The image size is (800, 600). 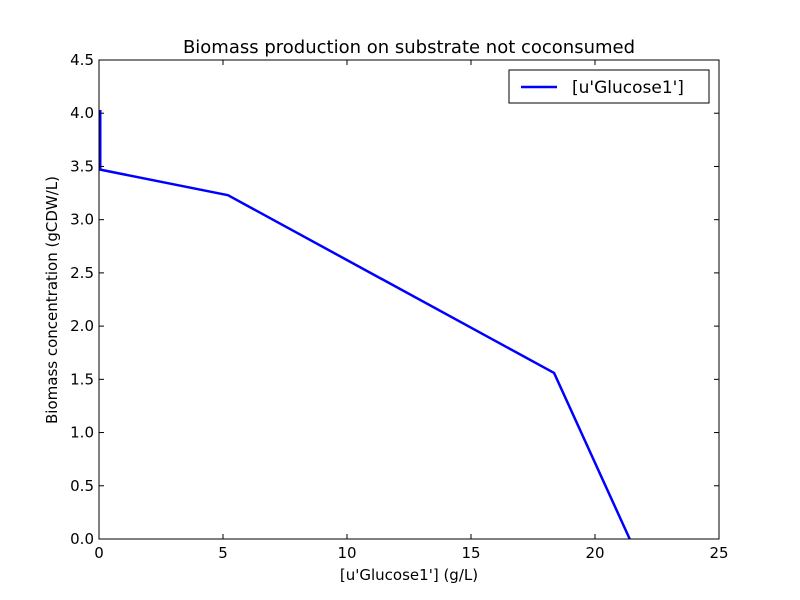 I want to click on x-tick-label: 20, so click(x=594, y=553).